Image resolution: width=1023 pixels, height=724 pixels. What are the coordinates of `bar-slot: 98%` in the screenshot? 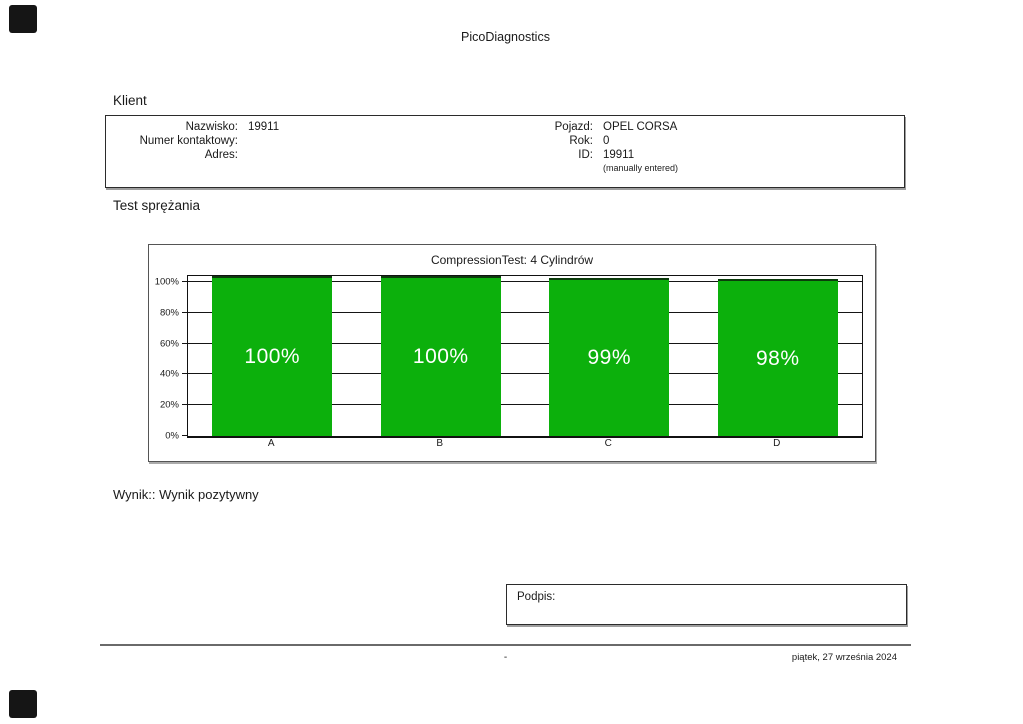 It's located at (778, 356).